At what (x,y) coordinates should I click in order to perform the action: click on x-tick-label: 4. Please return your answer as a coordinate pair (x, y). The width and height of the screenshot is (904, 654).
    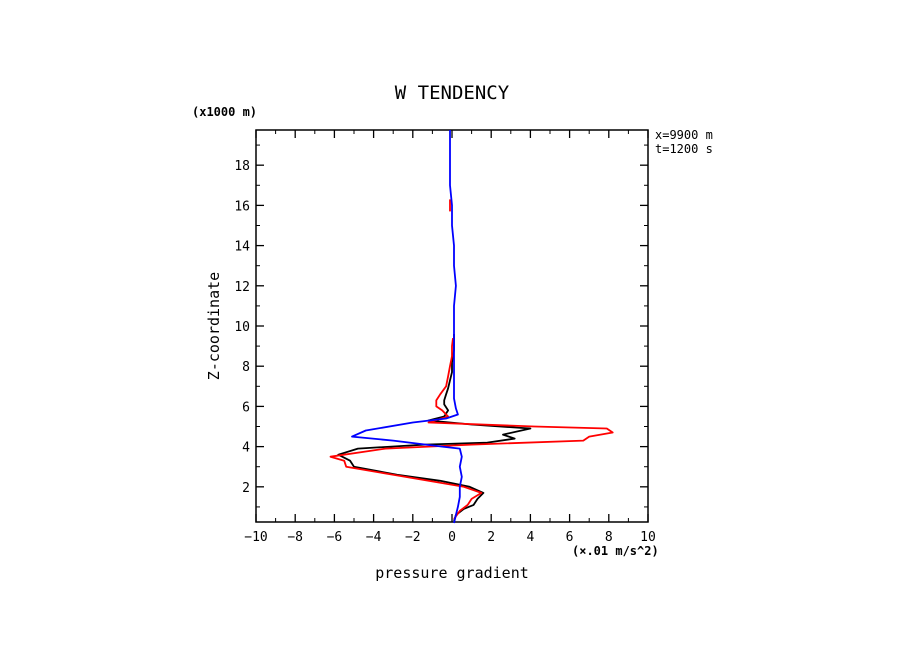
    Looking at the image, I should click on (530, 537).